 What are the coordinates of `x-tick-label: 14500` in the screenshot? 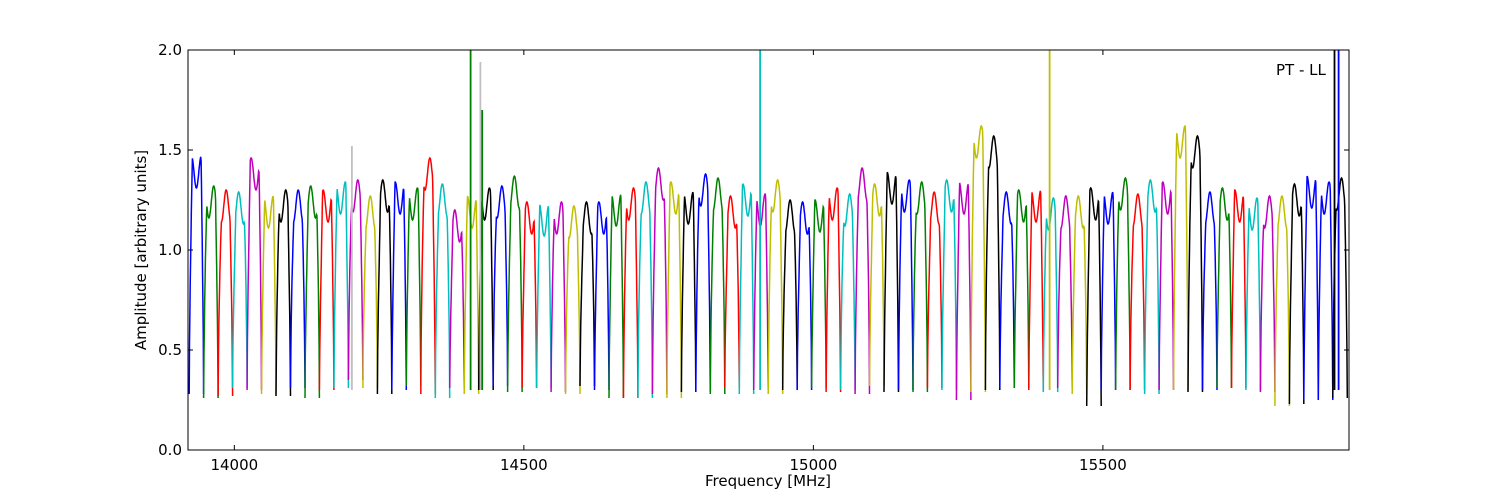 It's located at (524, 465).